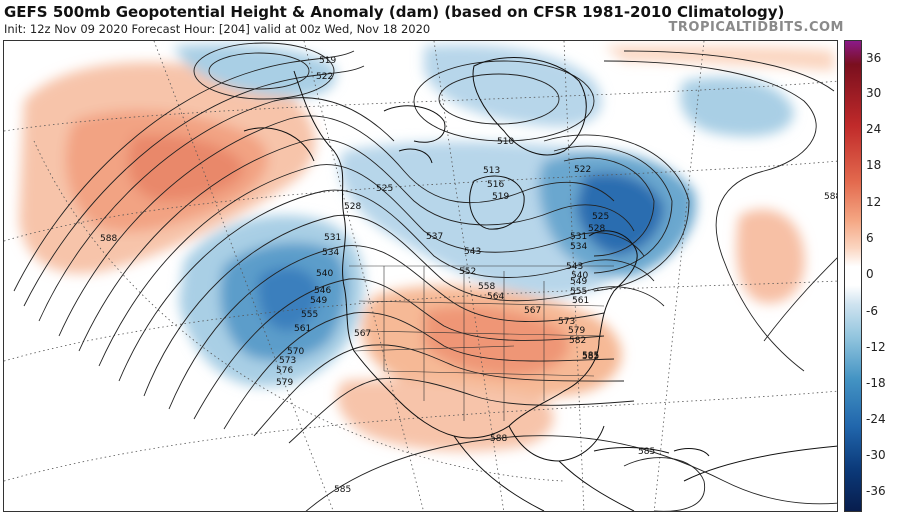 The image size is (900, 521). Describe the element at coordinates (874, 202) in the screenshot. I see `colorbar-tick: 12` at that location.